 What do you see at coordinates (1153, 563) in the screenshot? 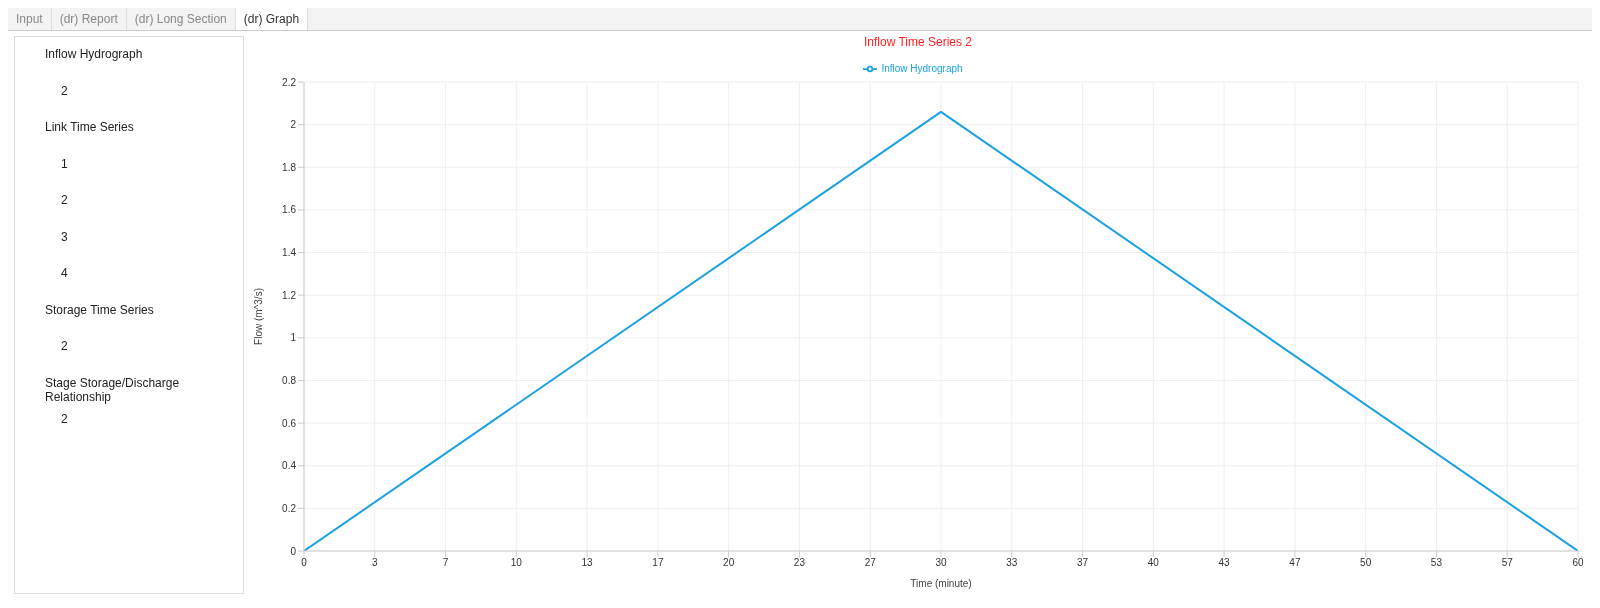
I see `x-tick-label: 40` at bounding box center [1153, 563].